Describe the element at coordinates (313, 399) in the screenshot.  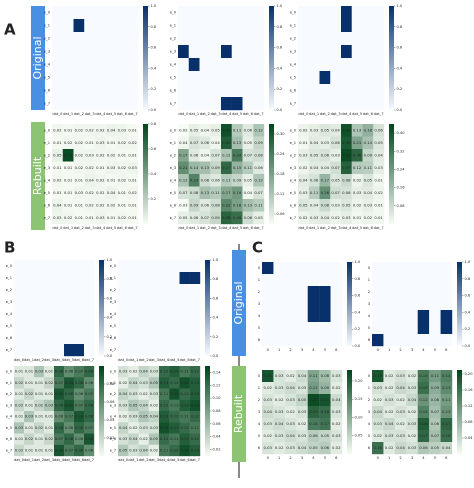
I see `cell-label: 0.22` at that location.